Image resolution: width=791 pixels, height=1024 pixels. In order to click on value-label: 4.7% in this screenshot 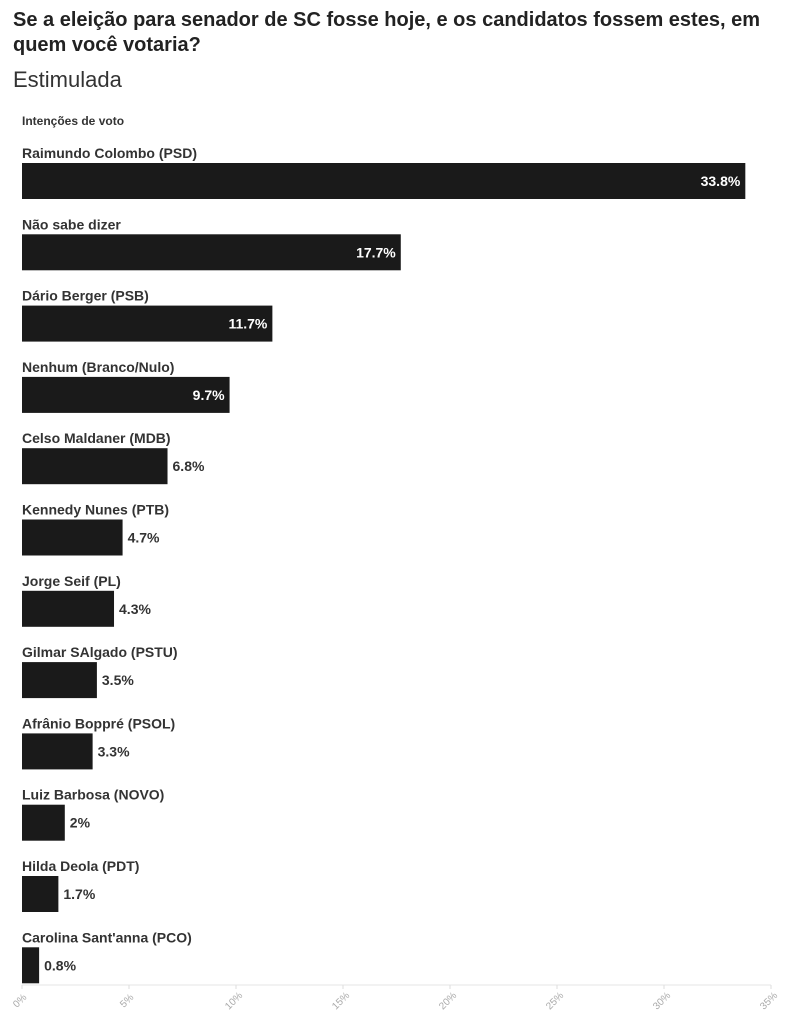, I will do `click(144, 538)`.